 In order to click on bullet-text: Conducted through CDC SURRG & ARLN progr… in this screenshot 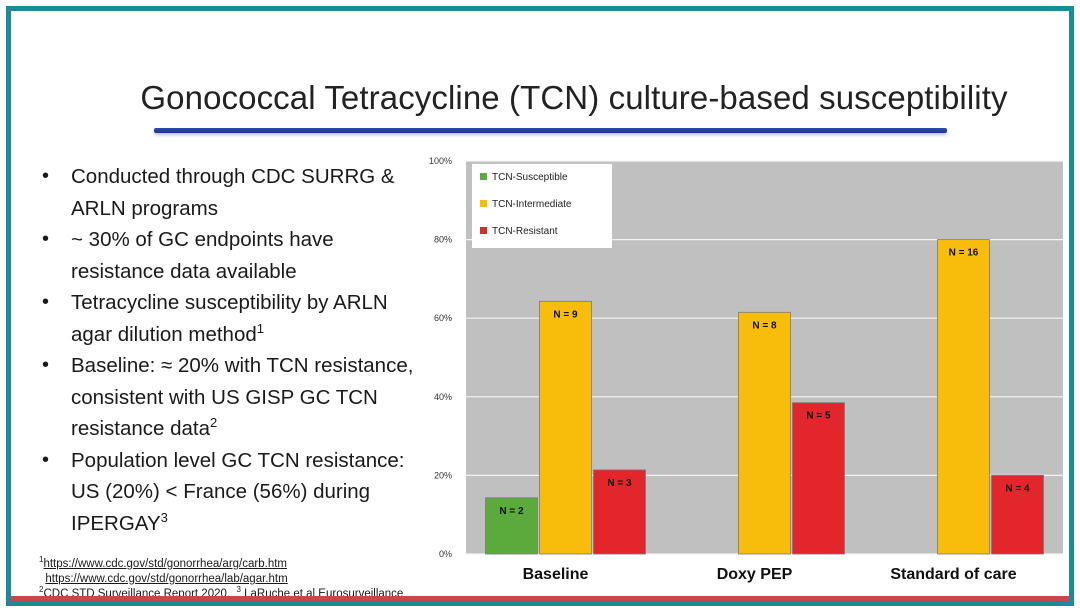, I will do `click(233, 192)`.